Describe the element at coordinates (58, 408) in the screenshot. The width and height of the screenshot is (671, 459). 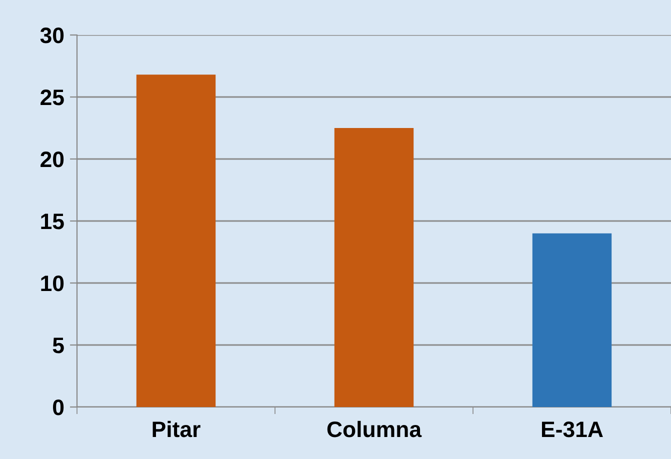
I see `y-tick-label: 0` at that location.